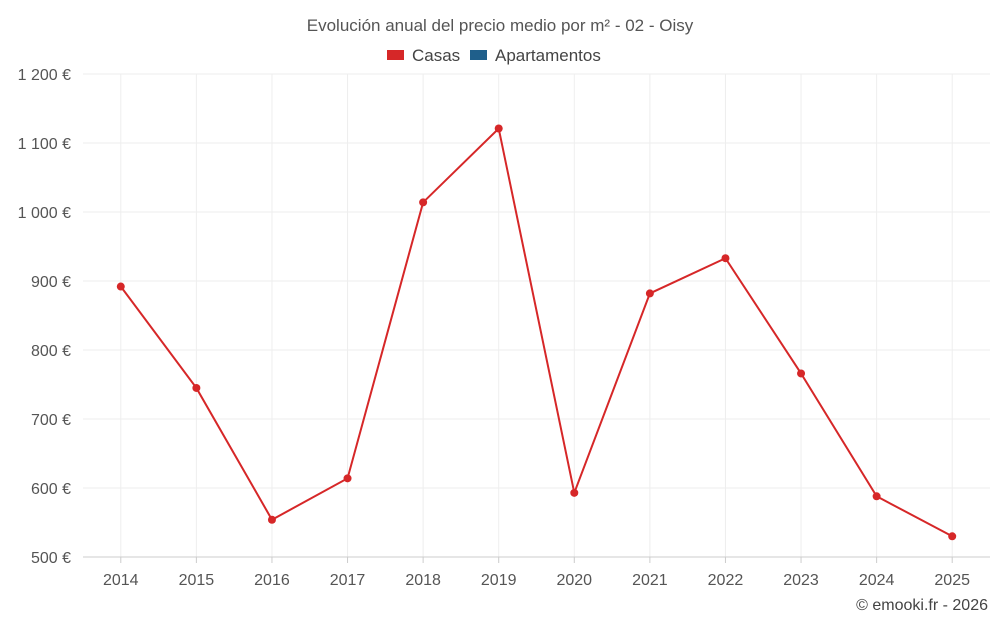 This screenshot has width=1000, height=625. I want to click on legend-label-apartamentos: Apartamentos, so click(548, 55).